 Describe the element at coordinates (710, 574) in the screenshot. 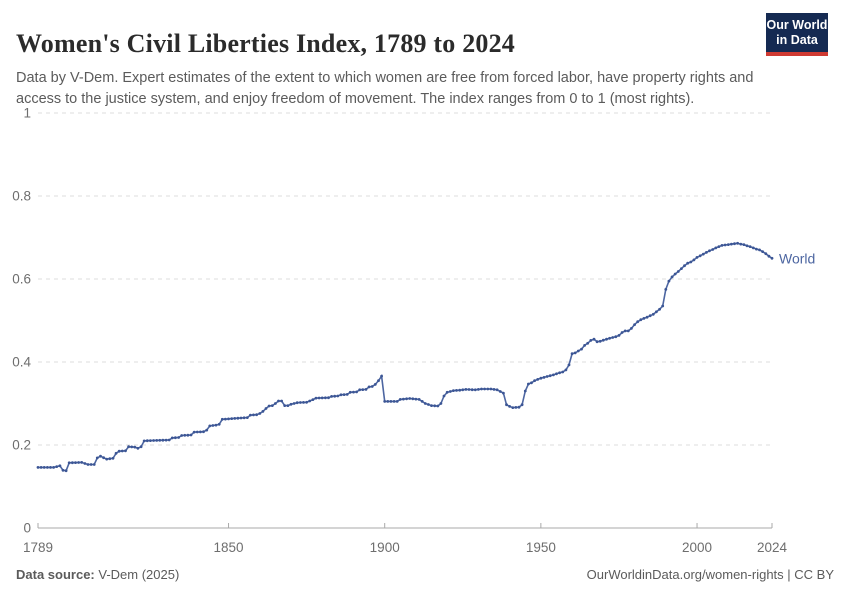

I see `attribution-link: OurWorldinData.org/women-rights | CC BY` at that location.